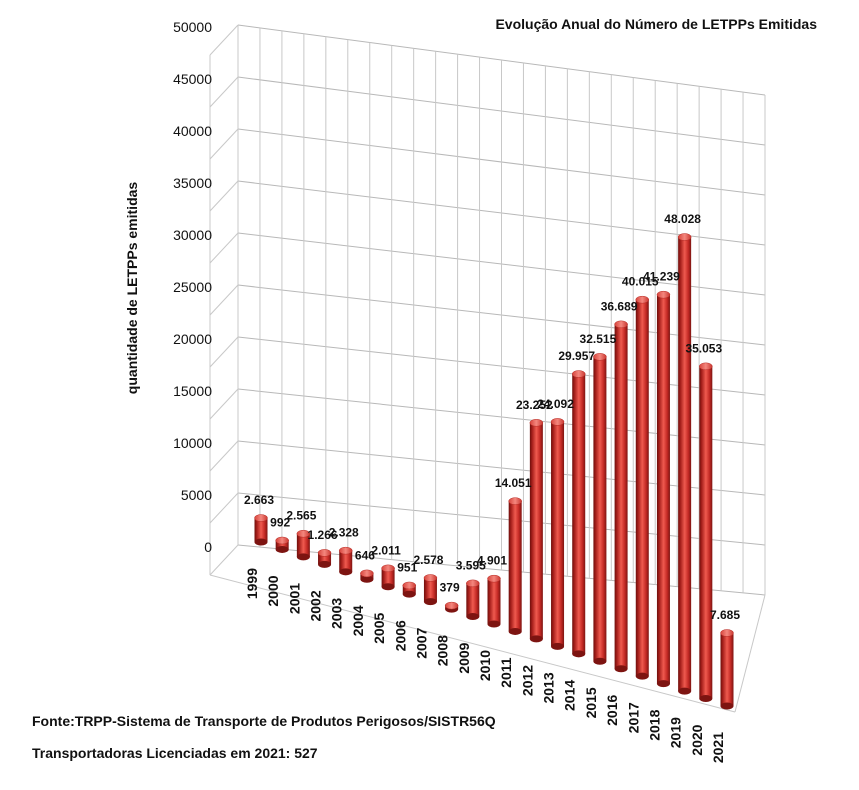  Describe the element at coordinates (175, 753) in the screenshot. I see `footer-licensed-count: Transportadoras Licenciadas em 2021: 527` at that location.